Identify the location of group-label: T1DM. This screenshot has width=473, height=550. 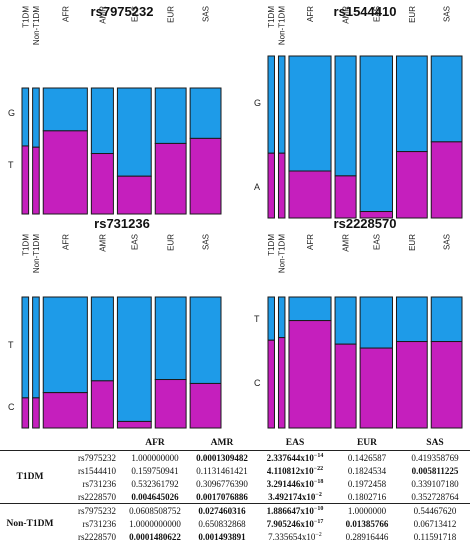
(30, 477).